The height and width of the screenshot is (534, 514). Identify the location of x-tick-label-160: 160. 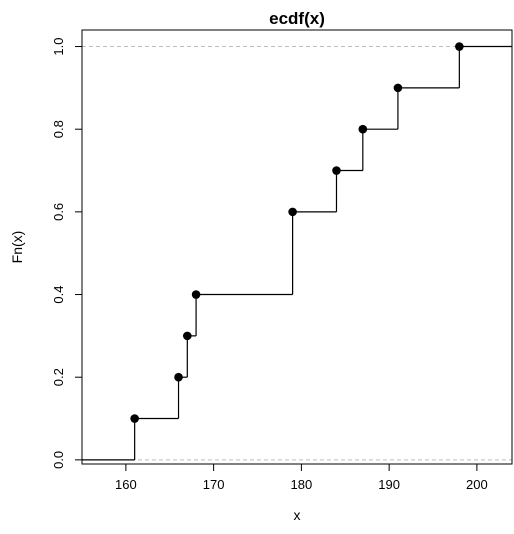
(126, 484).